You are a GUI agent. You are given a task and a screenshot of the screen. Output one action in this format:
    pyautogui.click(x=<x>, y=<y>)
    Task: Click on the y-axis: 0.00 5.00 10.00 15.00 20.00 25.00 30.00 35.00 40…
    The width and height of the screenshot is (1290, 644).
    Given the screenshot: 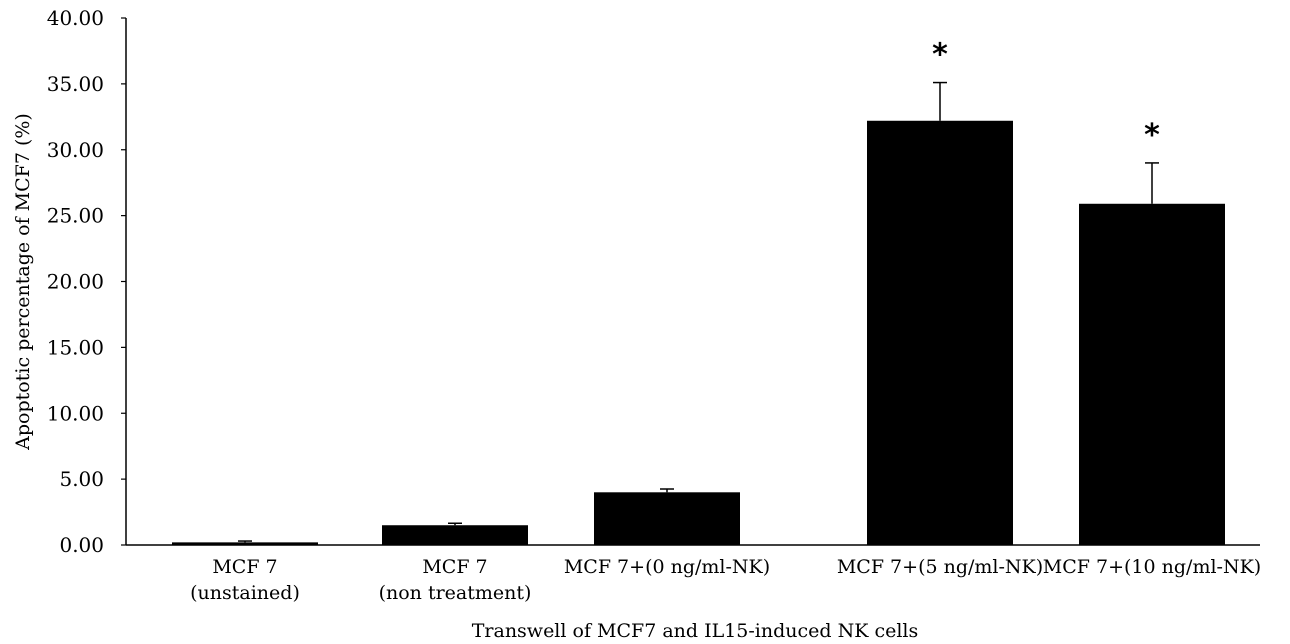 What is the action you would take?
    pyautogui.click(x=87, y=281)
    